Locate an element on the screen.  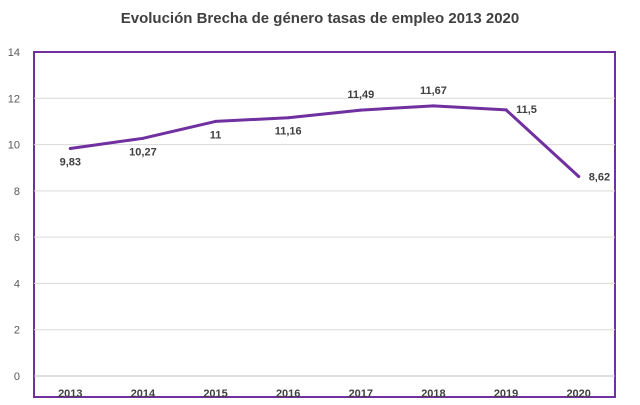
data-label: 11,67 is located at coordinates (433, 91).